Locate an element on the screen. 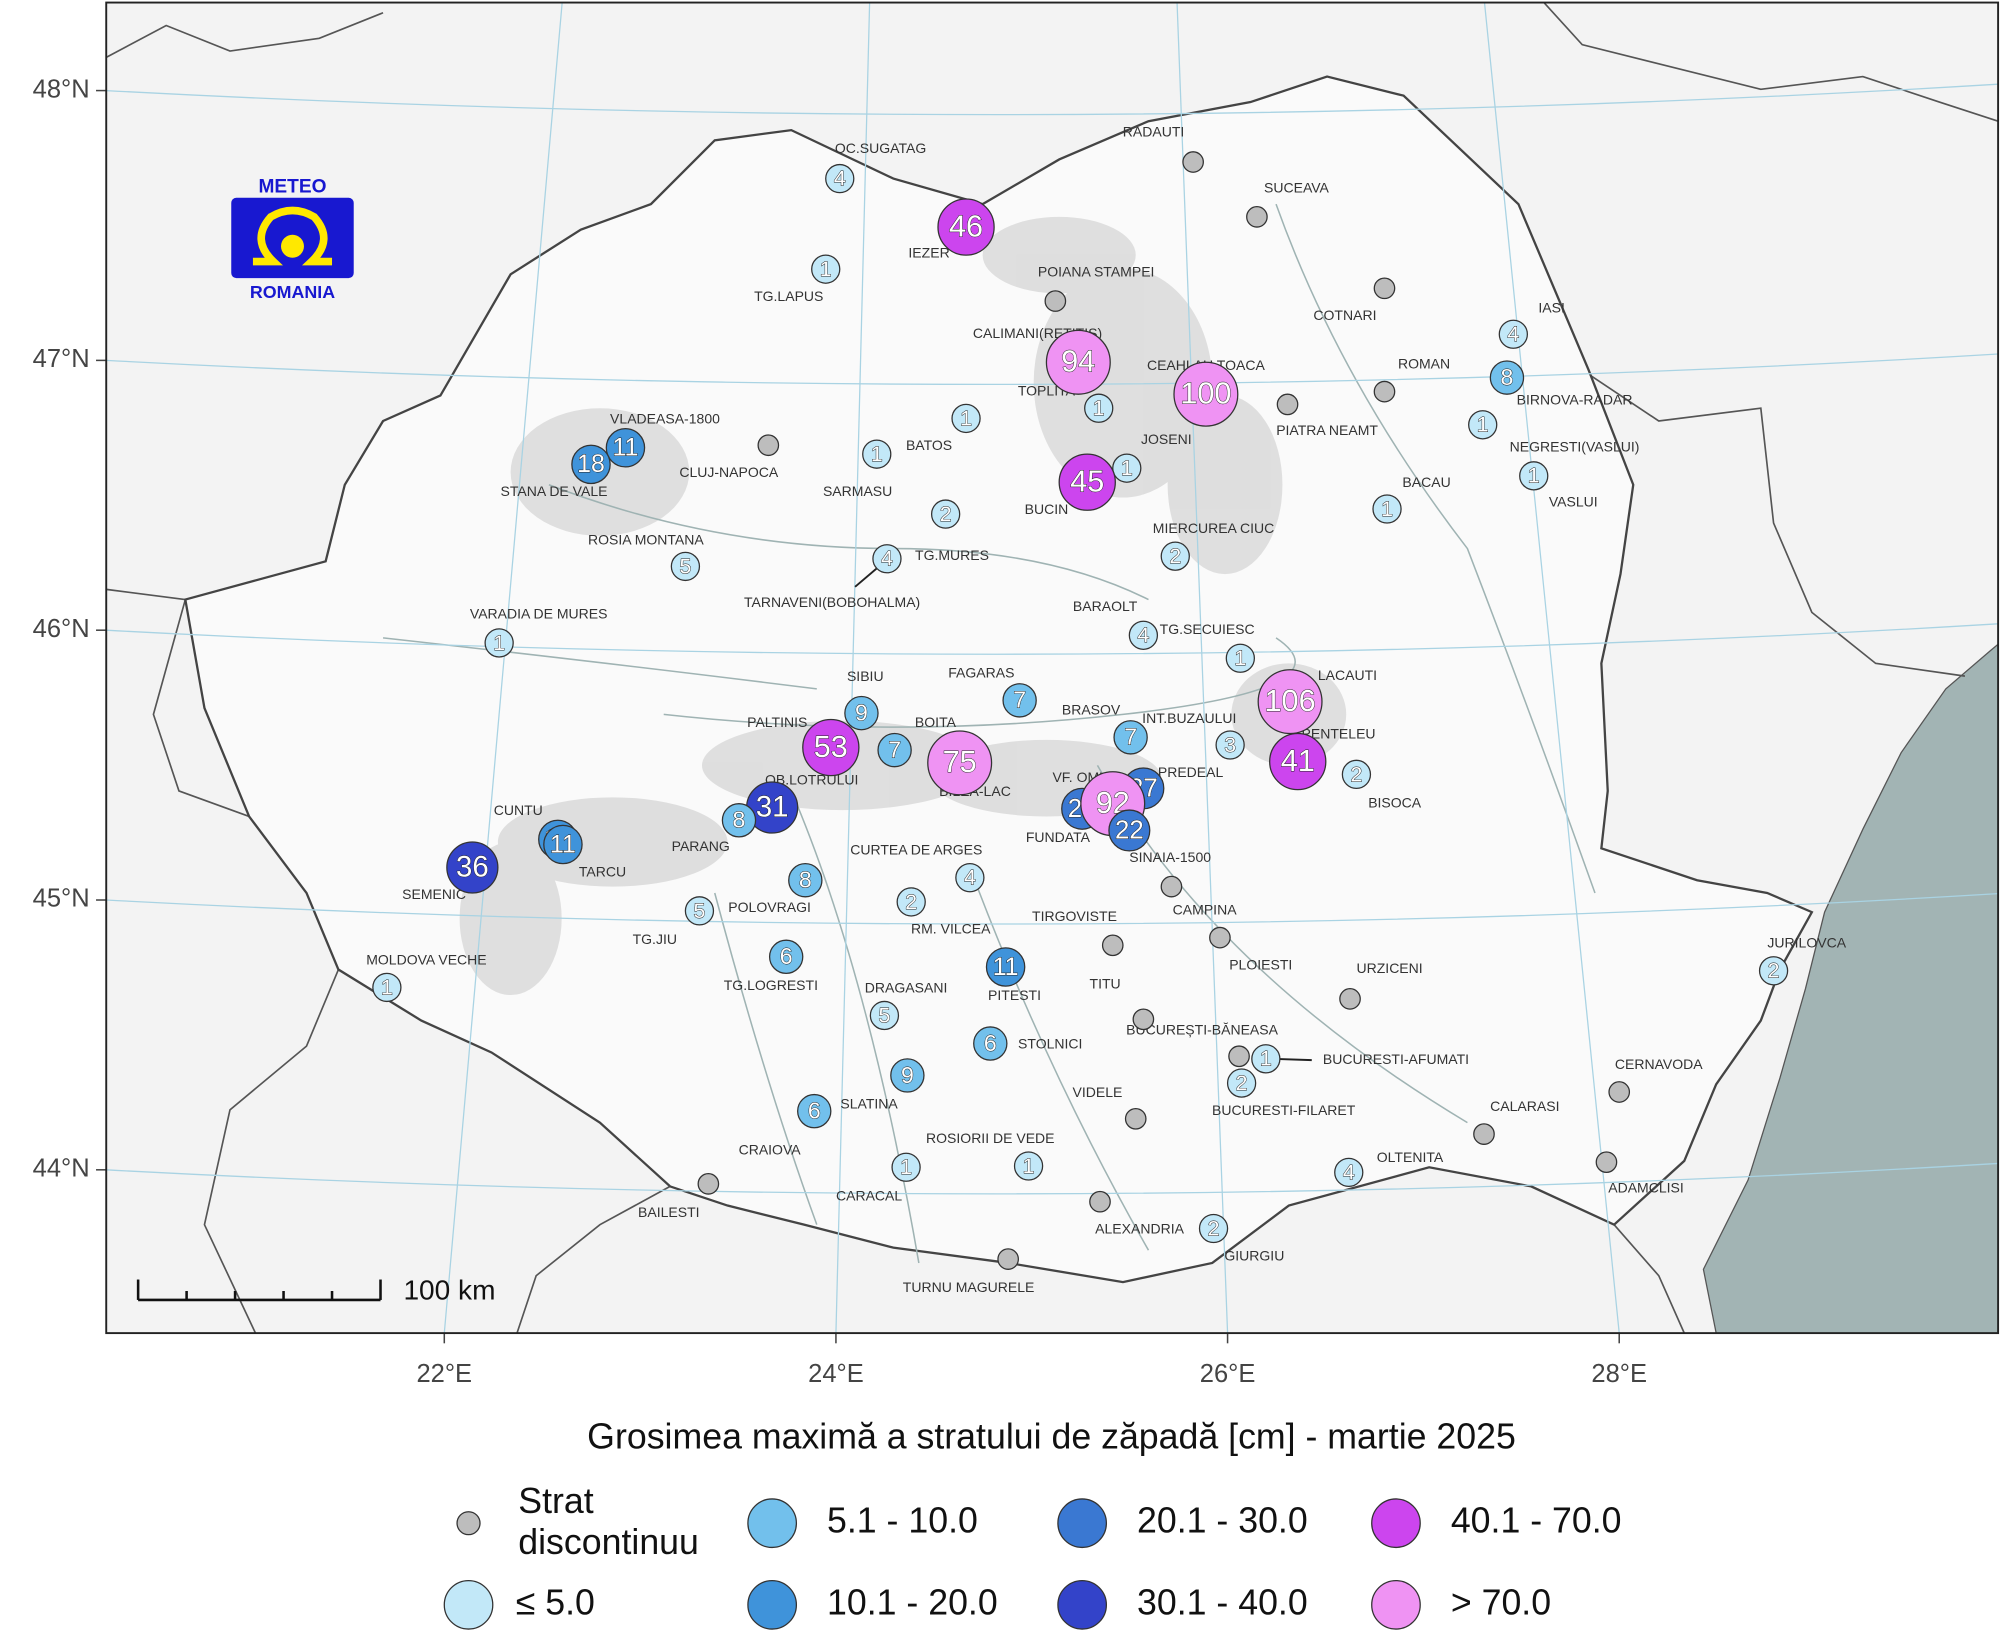  station-label: TARNAVENI(BOBOHALMA) is located at coordinates (832, 602).